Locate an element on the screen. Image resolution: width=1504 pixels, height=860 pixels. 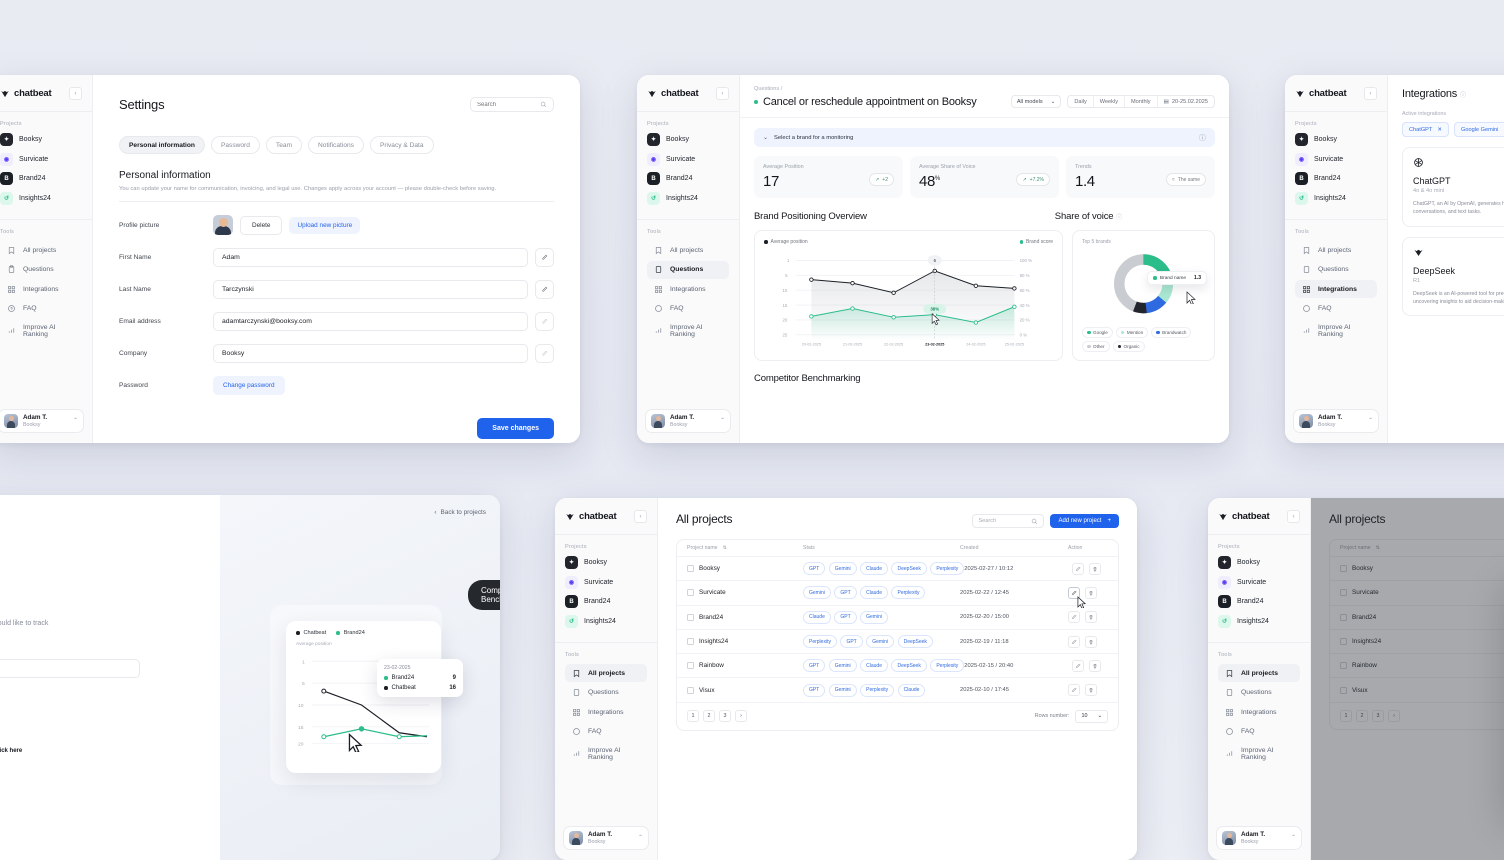
close-icon: ✕ is located at coordinates (1440, 129).